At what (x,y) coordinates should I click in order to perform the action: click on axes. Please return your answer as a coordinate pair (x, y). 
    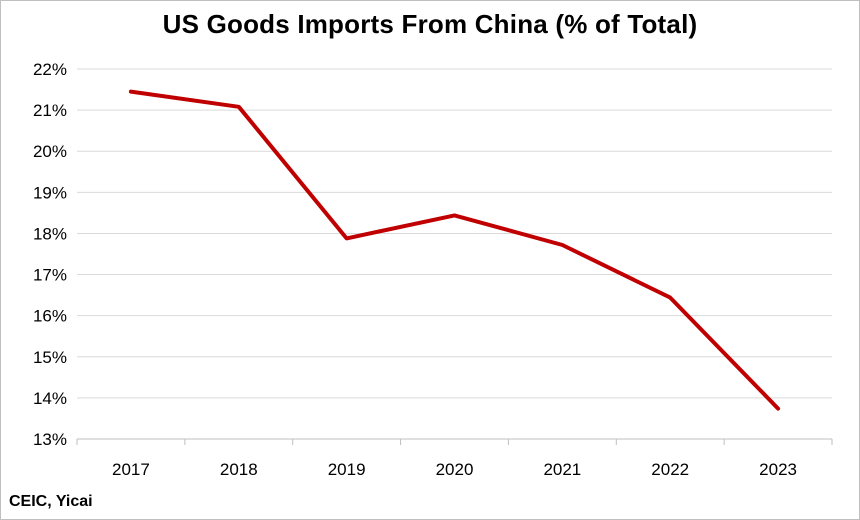
    Looking at the image, I should click on (454, 441).